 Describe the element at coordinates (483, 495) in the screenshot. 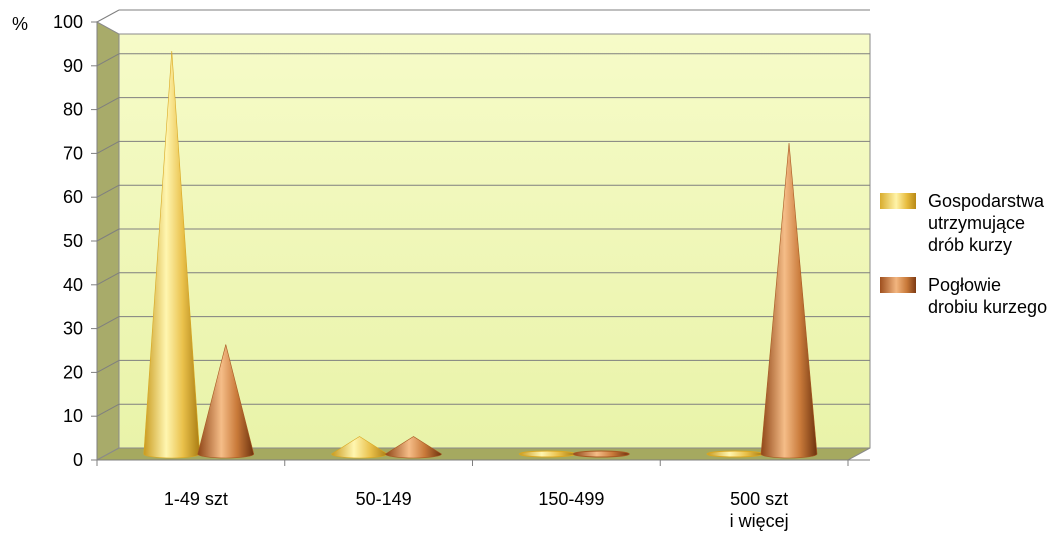

I see `x-axis: 1-49 szt 50-149 150-499 500 szt i więcej` at that location.